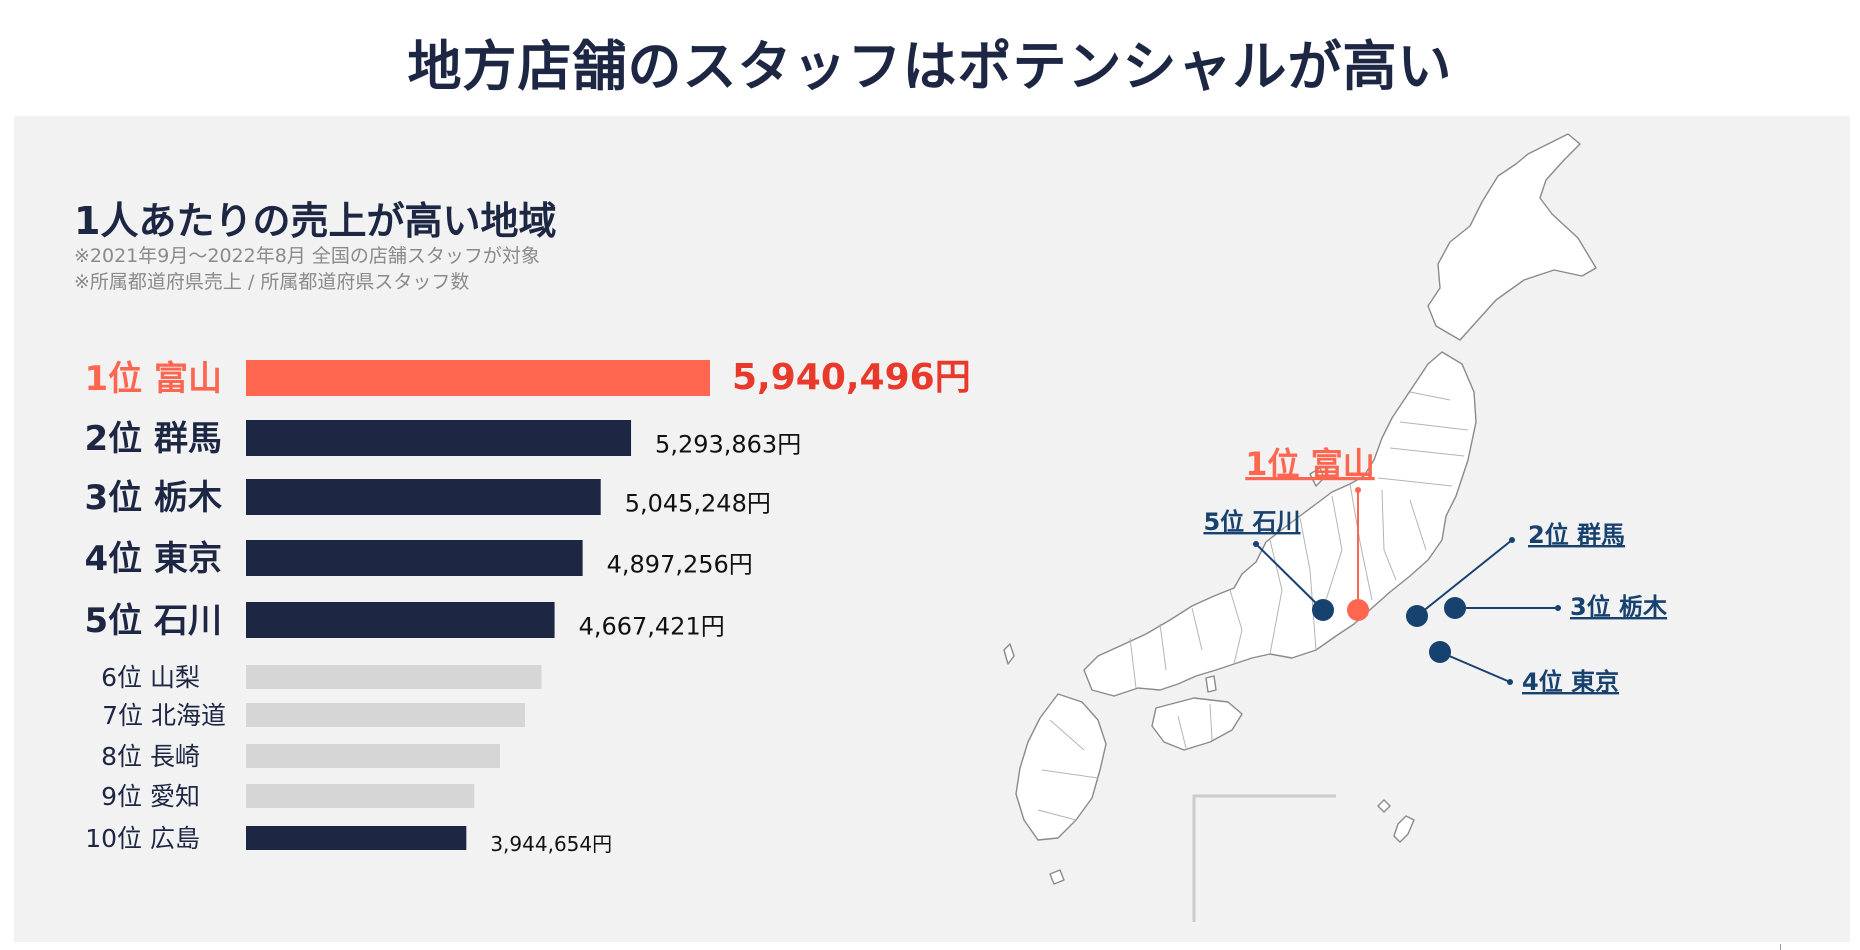 This screenshot has width=1860, height=950. Describe the element at coordinates (1264, 858) in the screenshot. I see `inset-frame` at that location.